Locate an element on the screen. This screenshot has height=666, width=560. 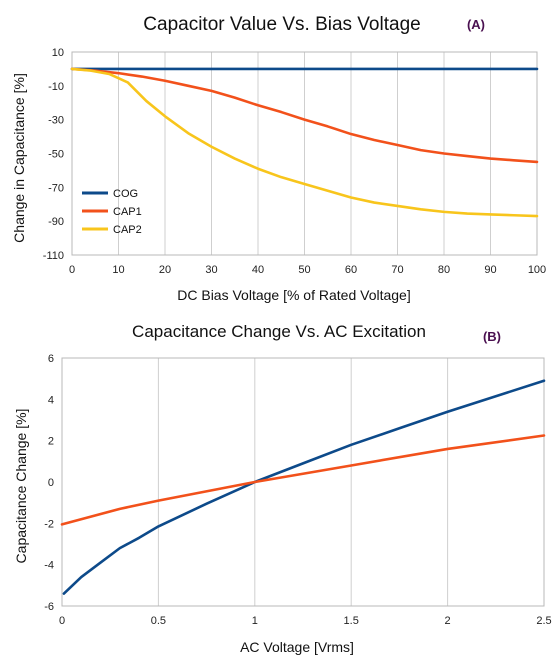
chart-a-x-tick-label: 10 is located at coordinates (118, 270).